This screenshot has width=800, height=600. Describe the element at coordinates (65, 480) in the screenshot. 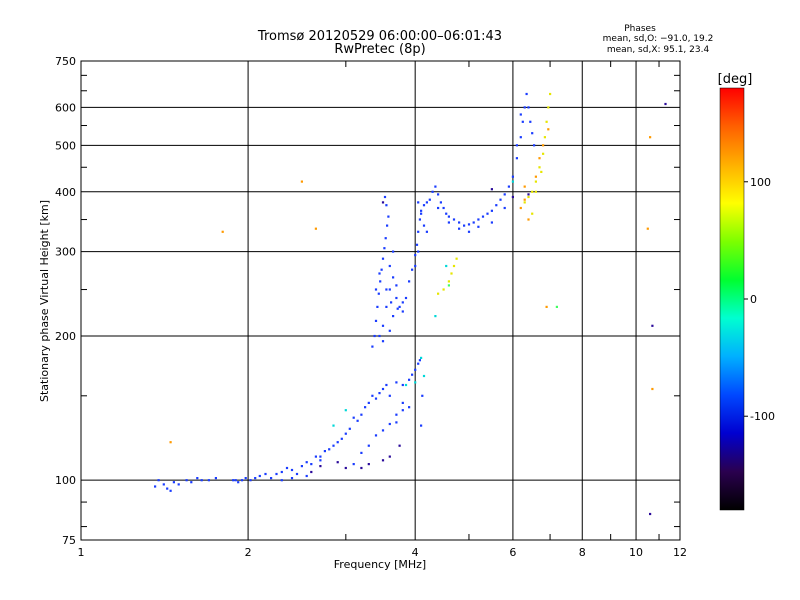

I see `y-tick-label: 100` at that location.